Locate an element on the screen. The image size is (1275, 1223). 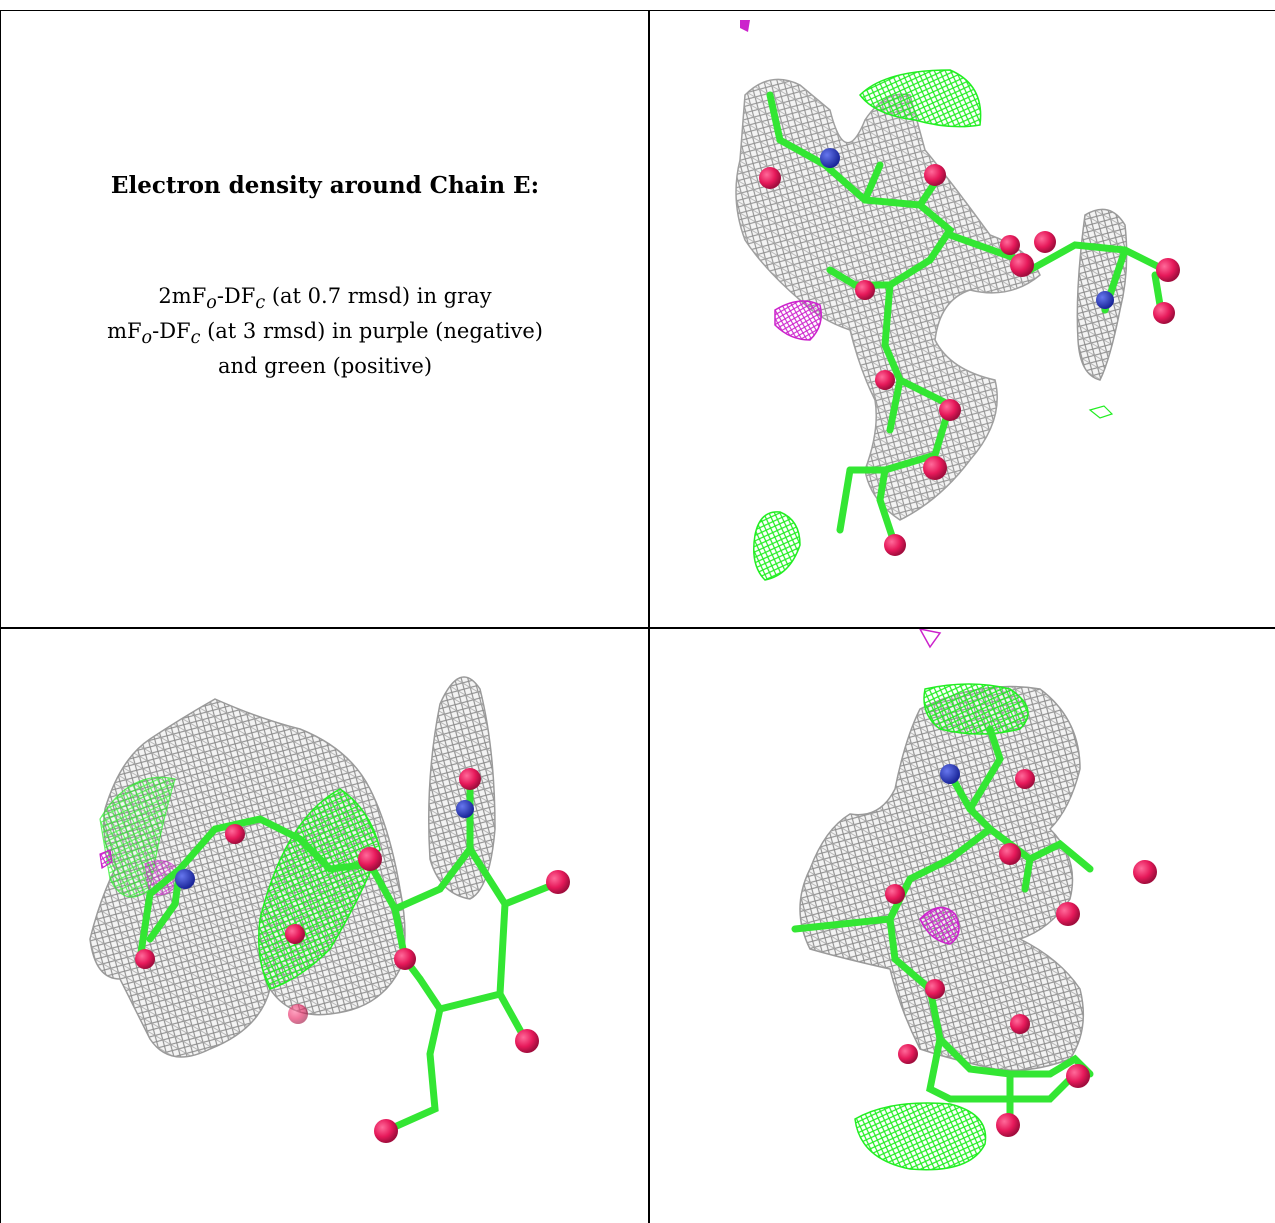
border-middle-vertical is located at coordinates (649, 616).